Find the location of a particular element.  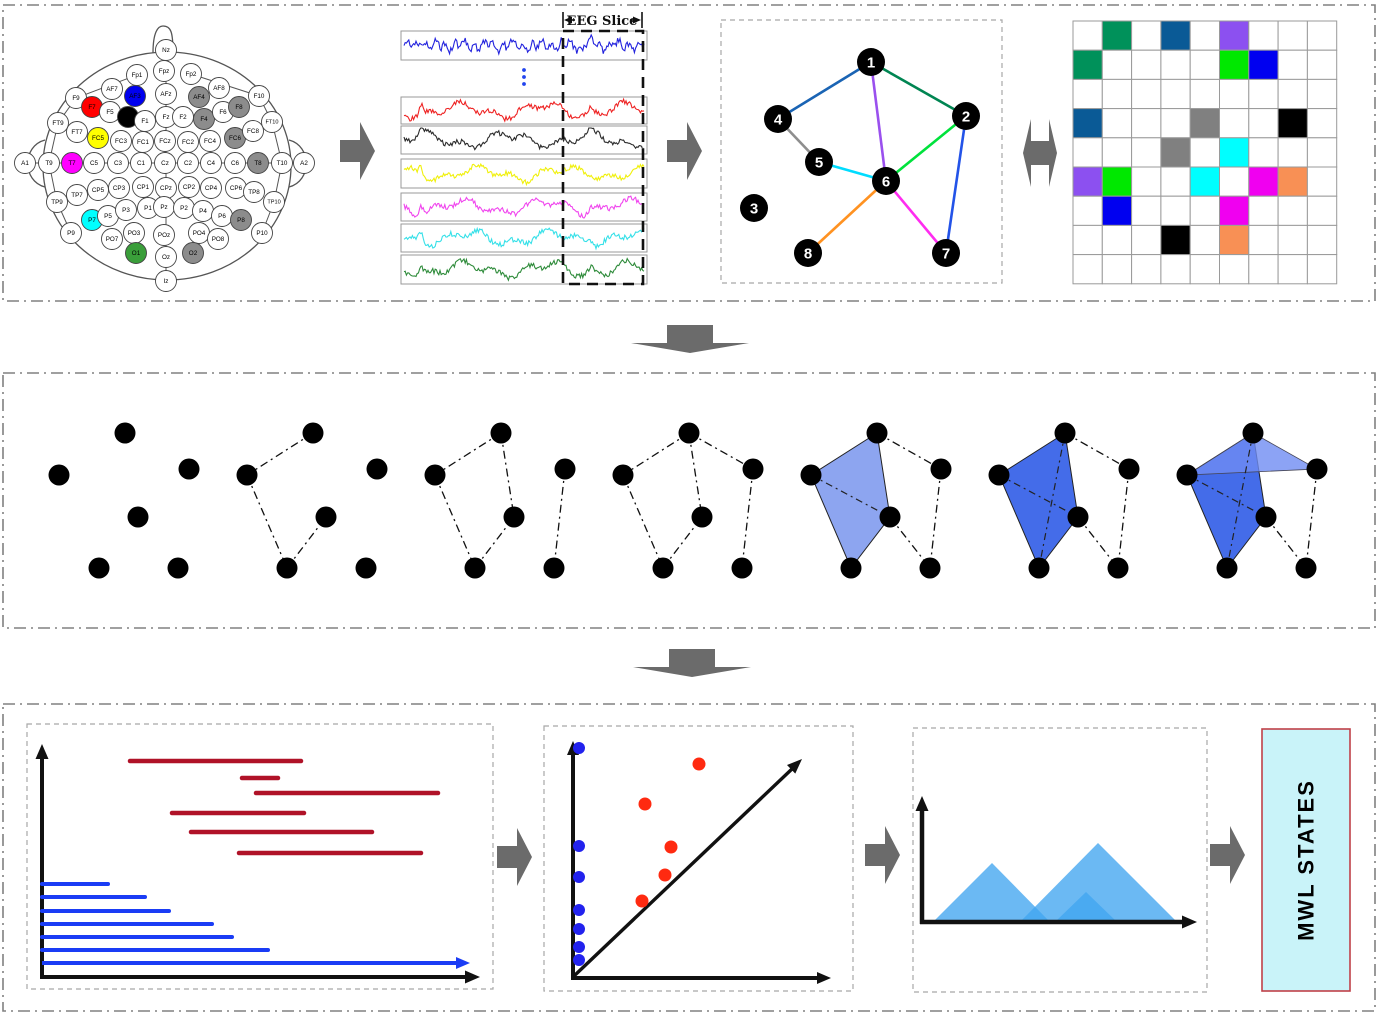

svg-text: TP10 is located at coordinates (273, 203).